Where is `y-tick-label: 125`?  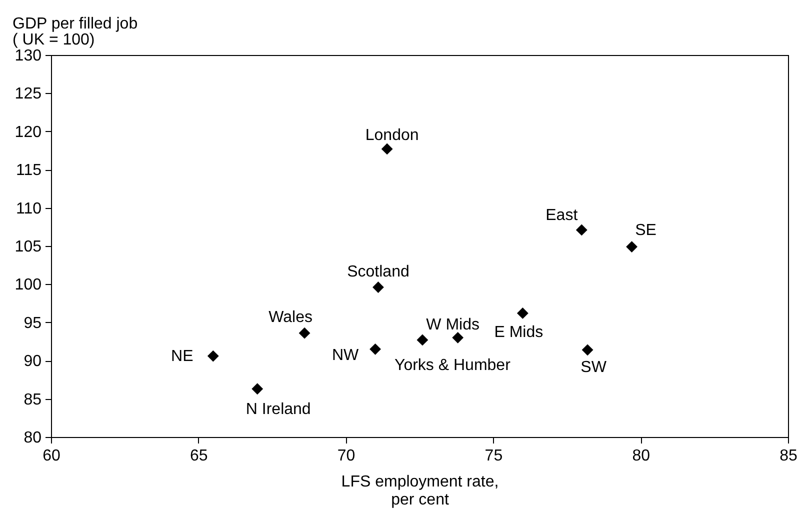 y-tick-label: 125 is located at coordinates (28, 94).